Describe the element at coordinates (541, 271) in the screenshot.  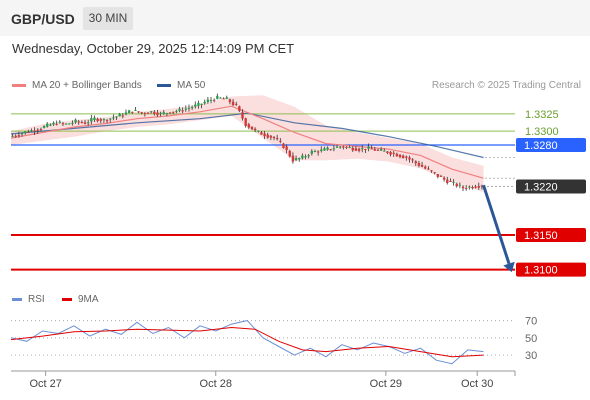
I see `support-label-5: 1.3100` at that location.